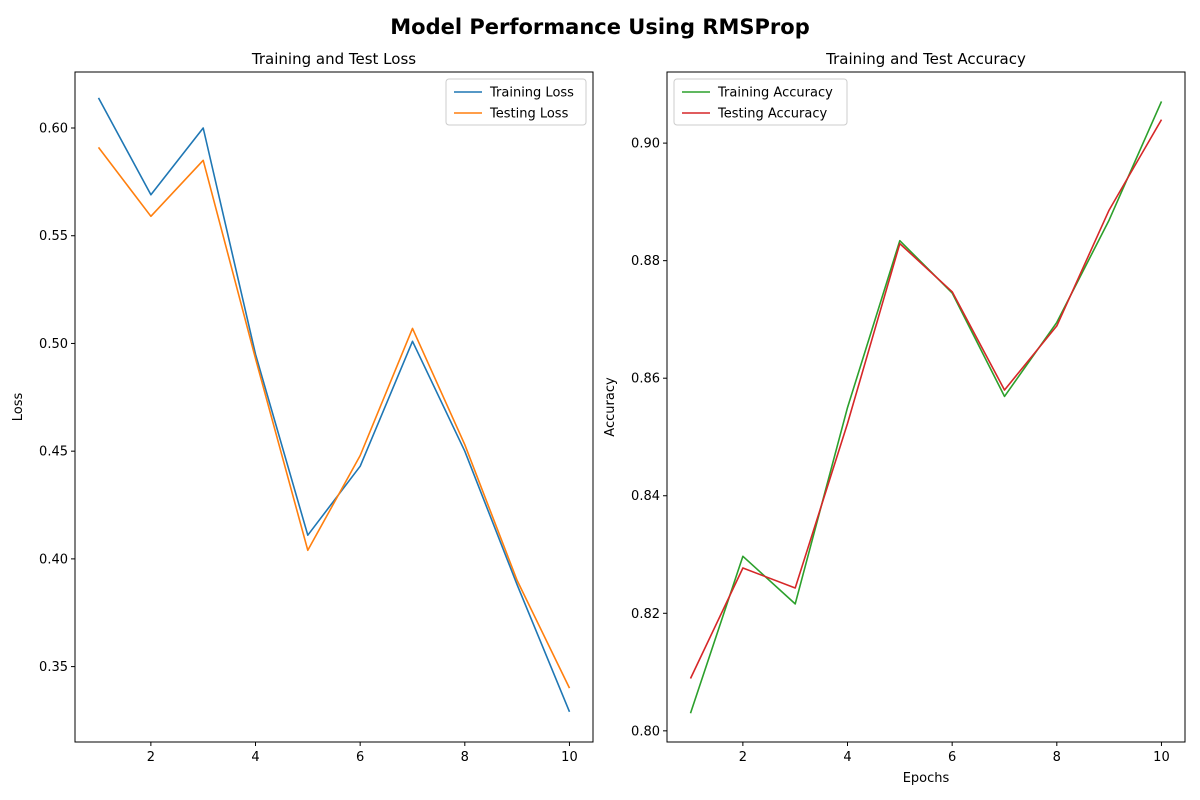  What do you see at coordinates (18, 407) in the screenshot?
I see `y-axis-label: Loss` at bounding box center [18, 407].